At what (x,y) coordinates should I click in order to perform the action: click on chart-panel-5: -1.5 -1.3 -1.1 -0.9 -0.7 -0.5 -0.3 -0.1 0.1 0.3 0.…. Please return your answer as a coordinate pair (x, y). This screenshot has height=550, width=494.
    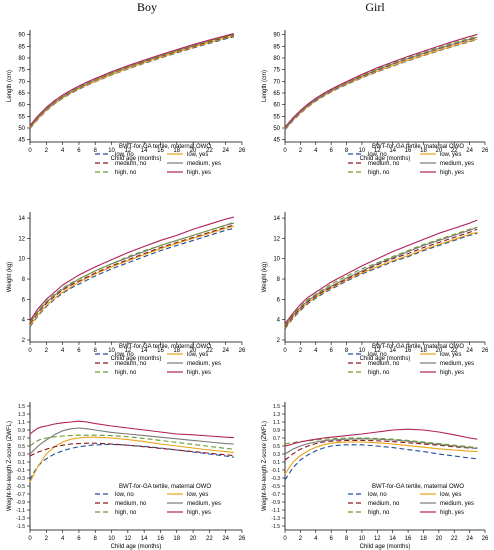
    Looking at the image, I should click on (126, 476).